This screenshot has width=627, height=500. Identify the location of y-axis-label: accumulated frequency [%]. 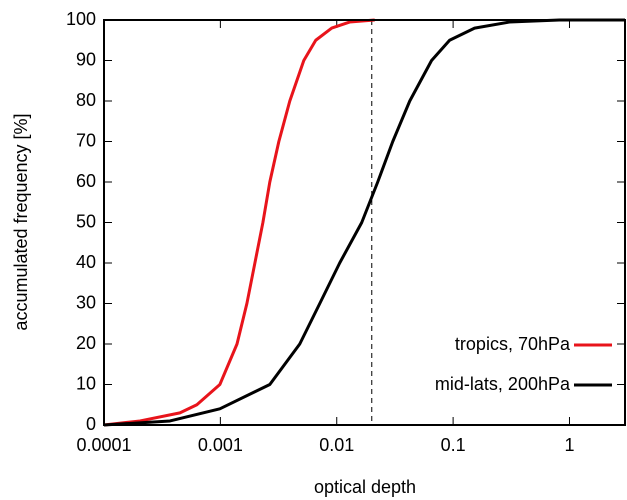
(21, 221).